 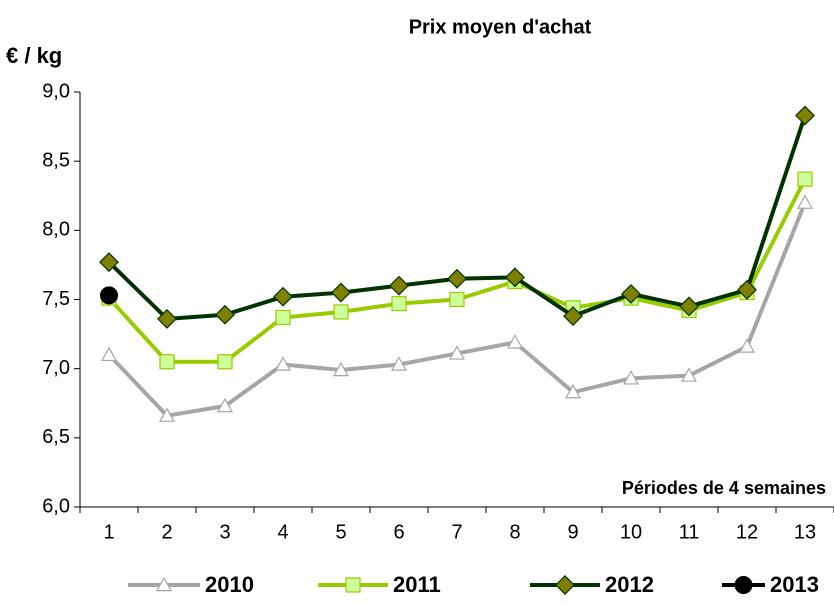 I want to click on y-tick-label: 9,0, so click(x=56, y=91).